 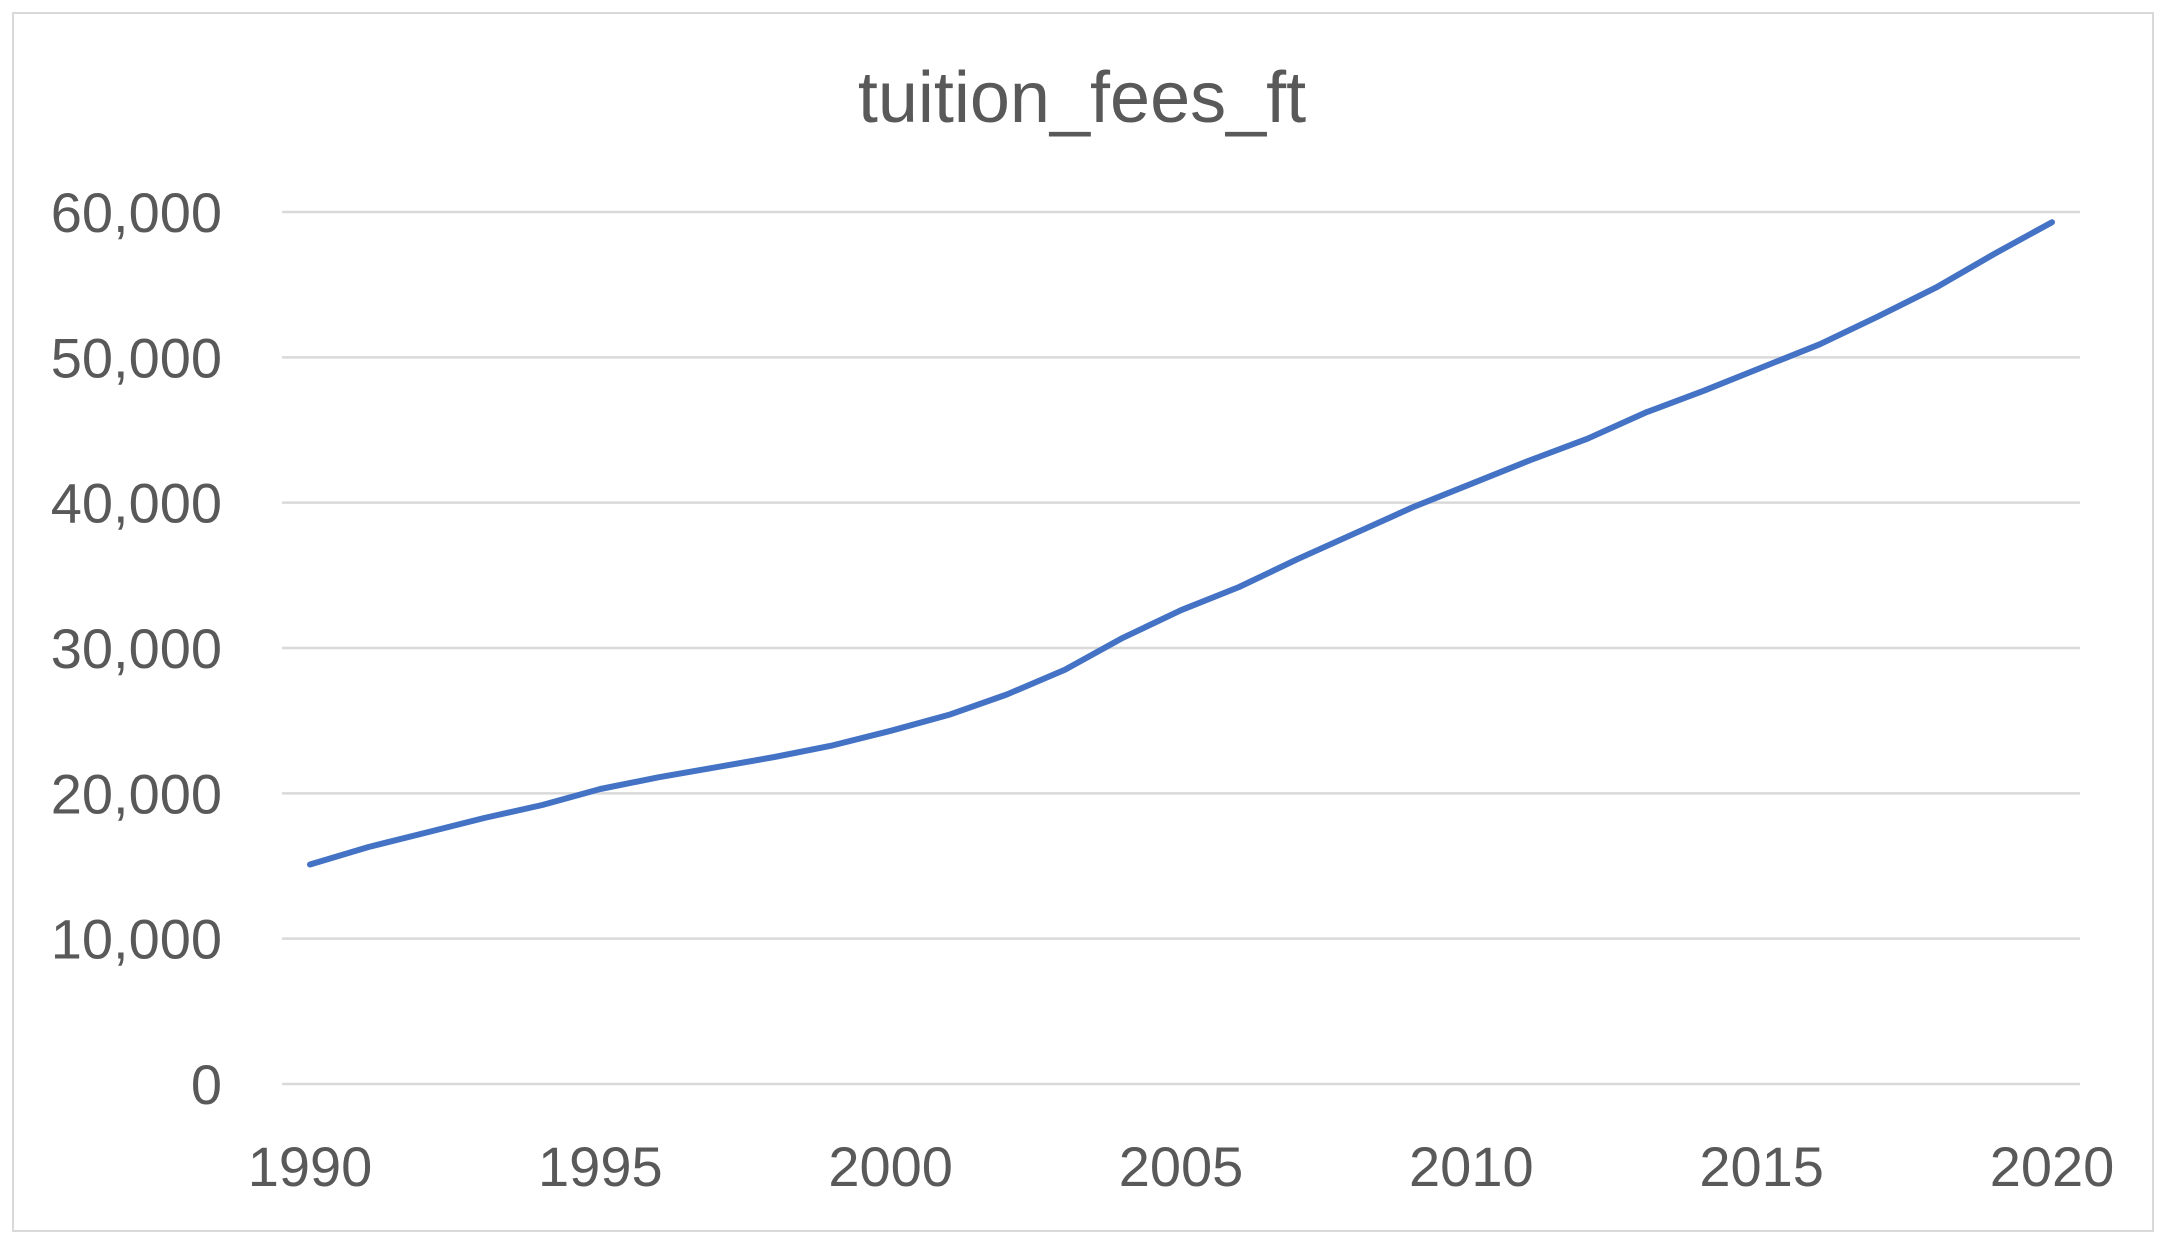 I want to click on x-tick-label: 2015, so click(x=1761, y=1166).